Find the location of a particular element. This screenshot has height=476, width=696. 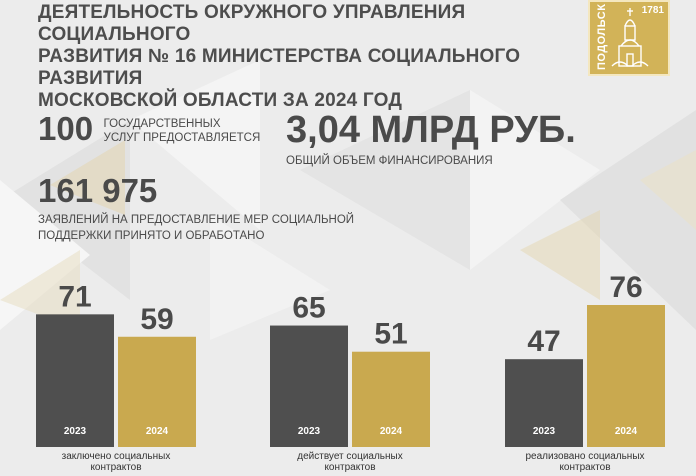

services-caption: ГОСУДАРСТВЕННЫХ УСЛУГ ПРЕДОСТАВЛЯЕТСЯ is located at coordinates (182, 131).